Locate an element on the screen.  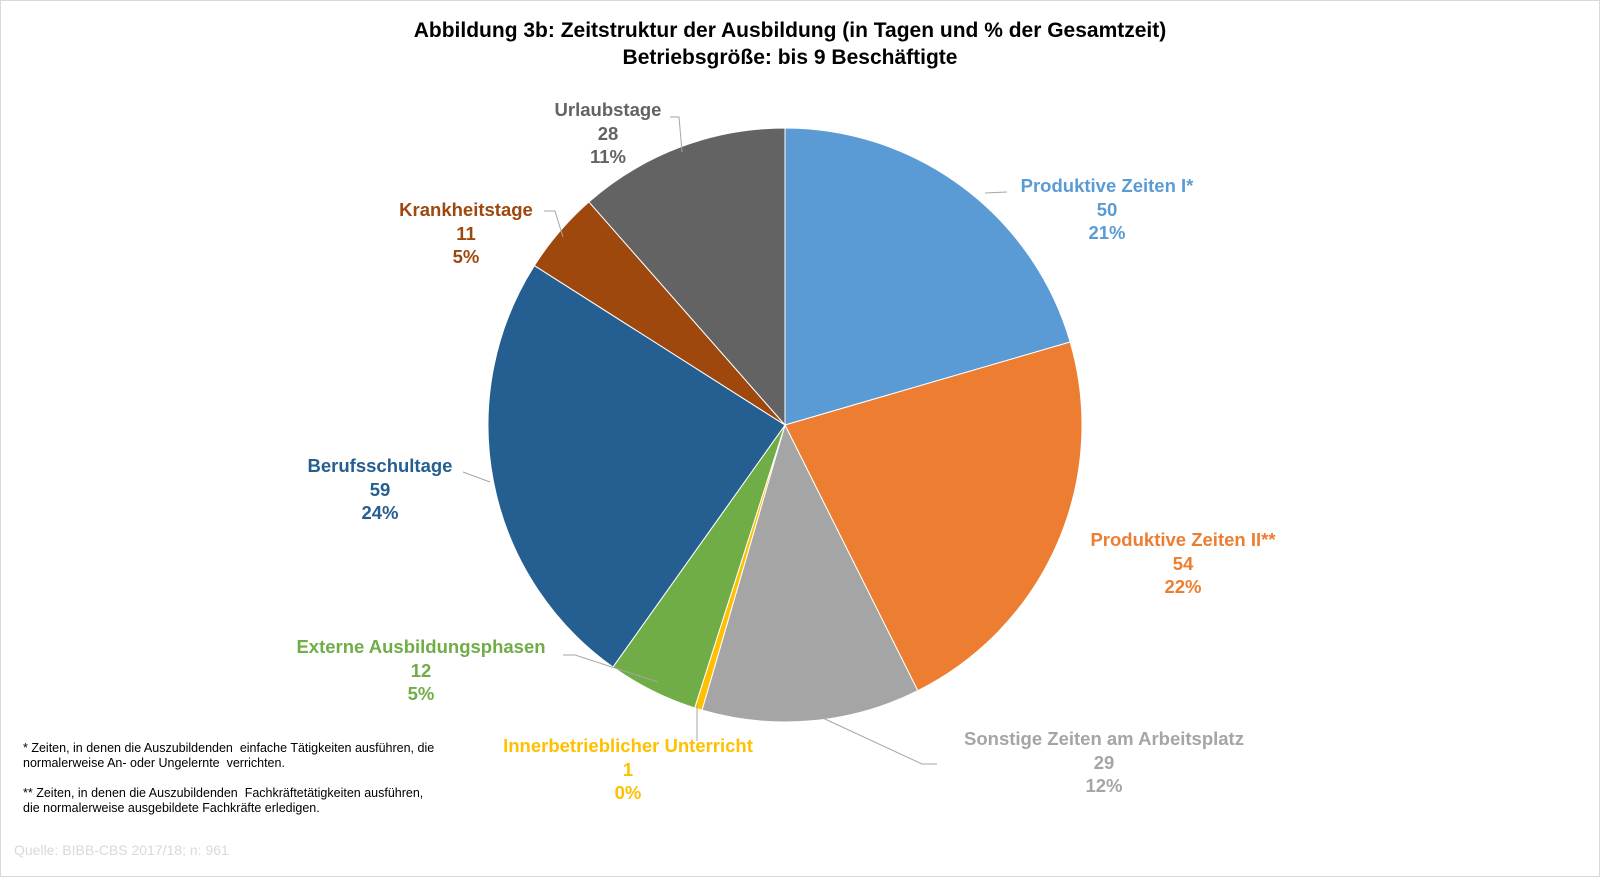
slice-percent: 21% is located at coordinates (1107, 232).